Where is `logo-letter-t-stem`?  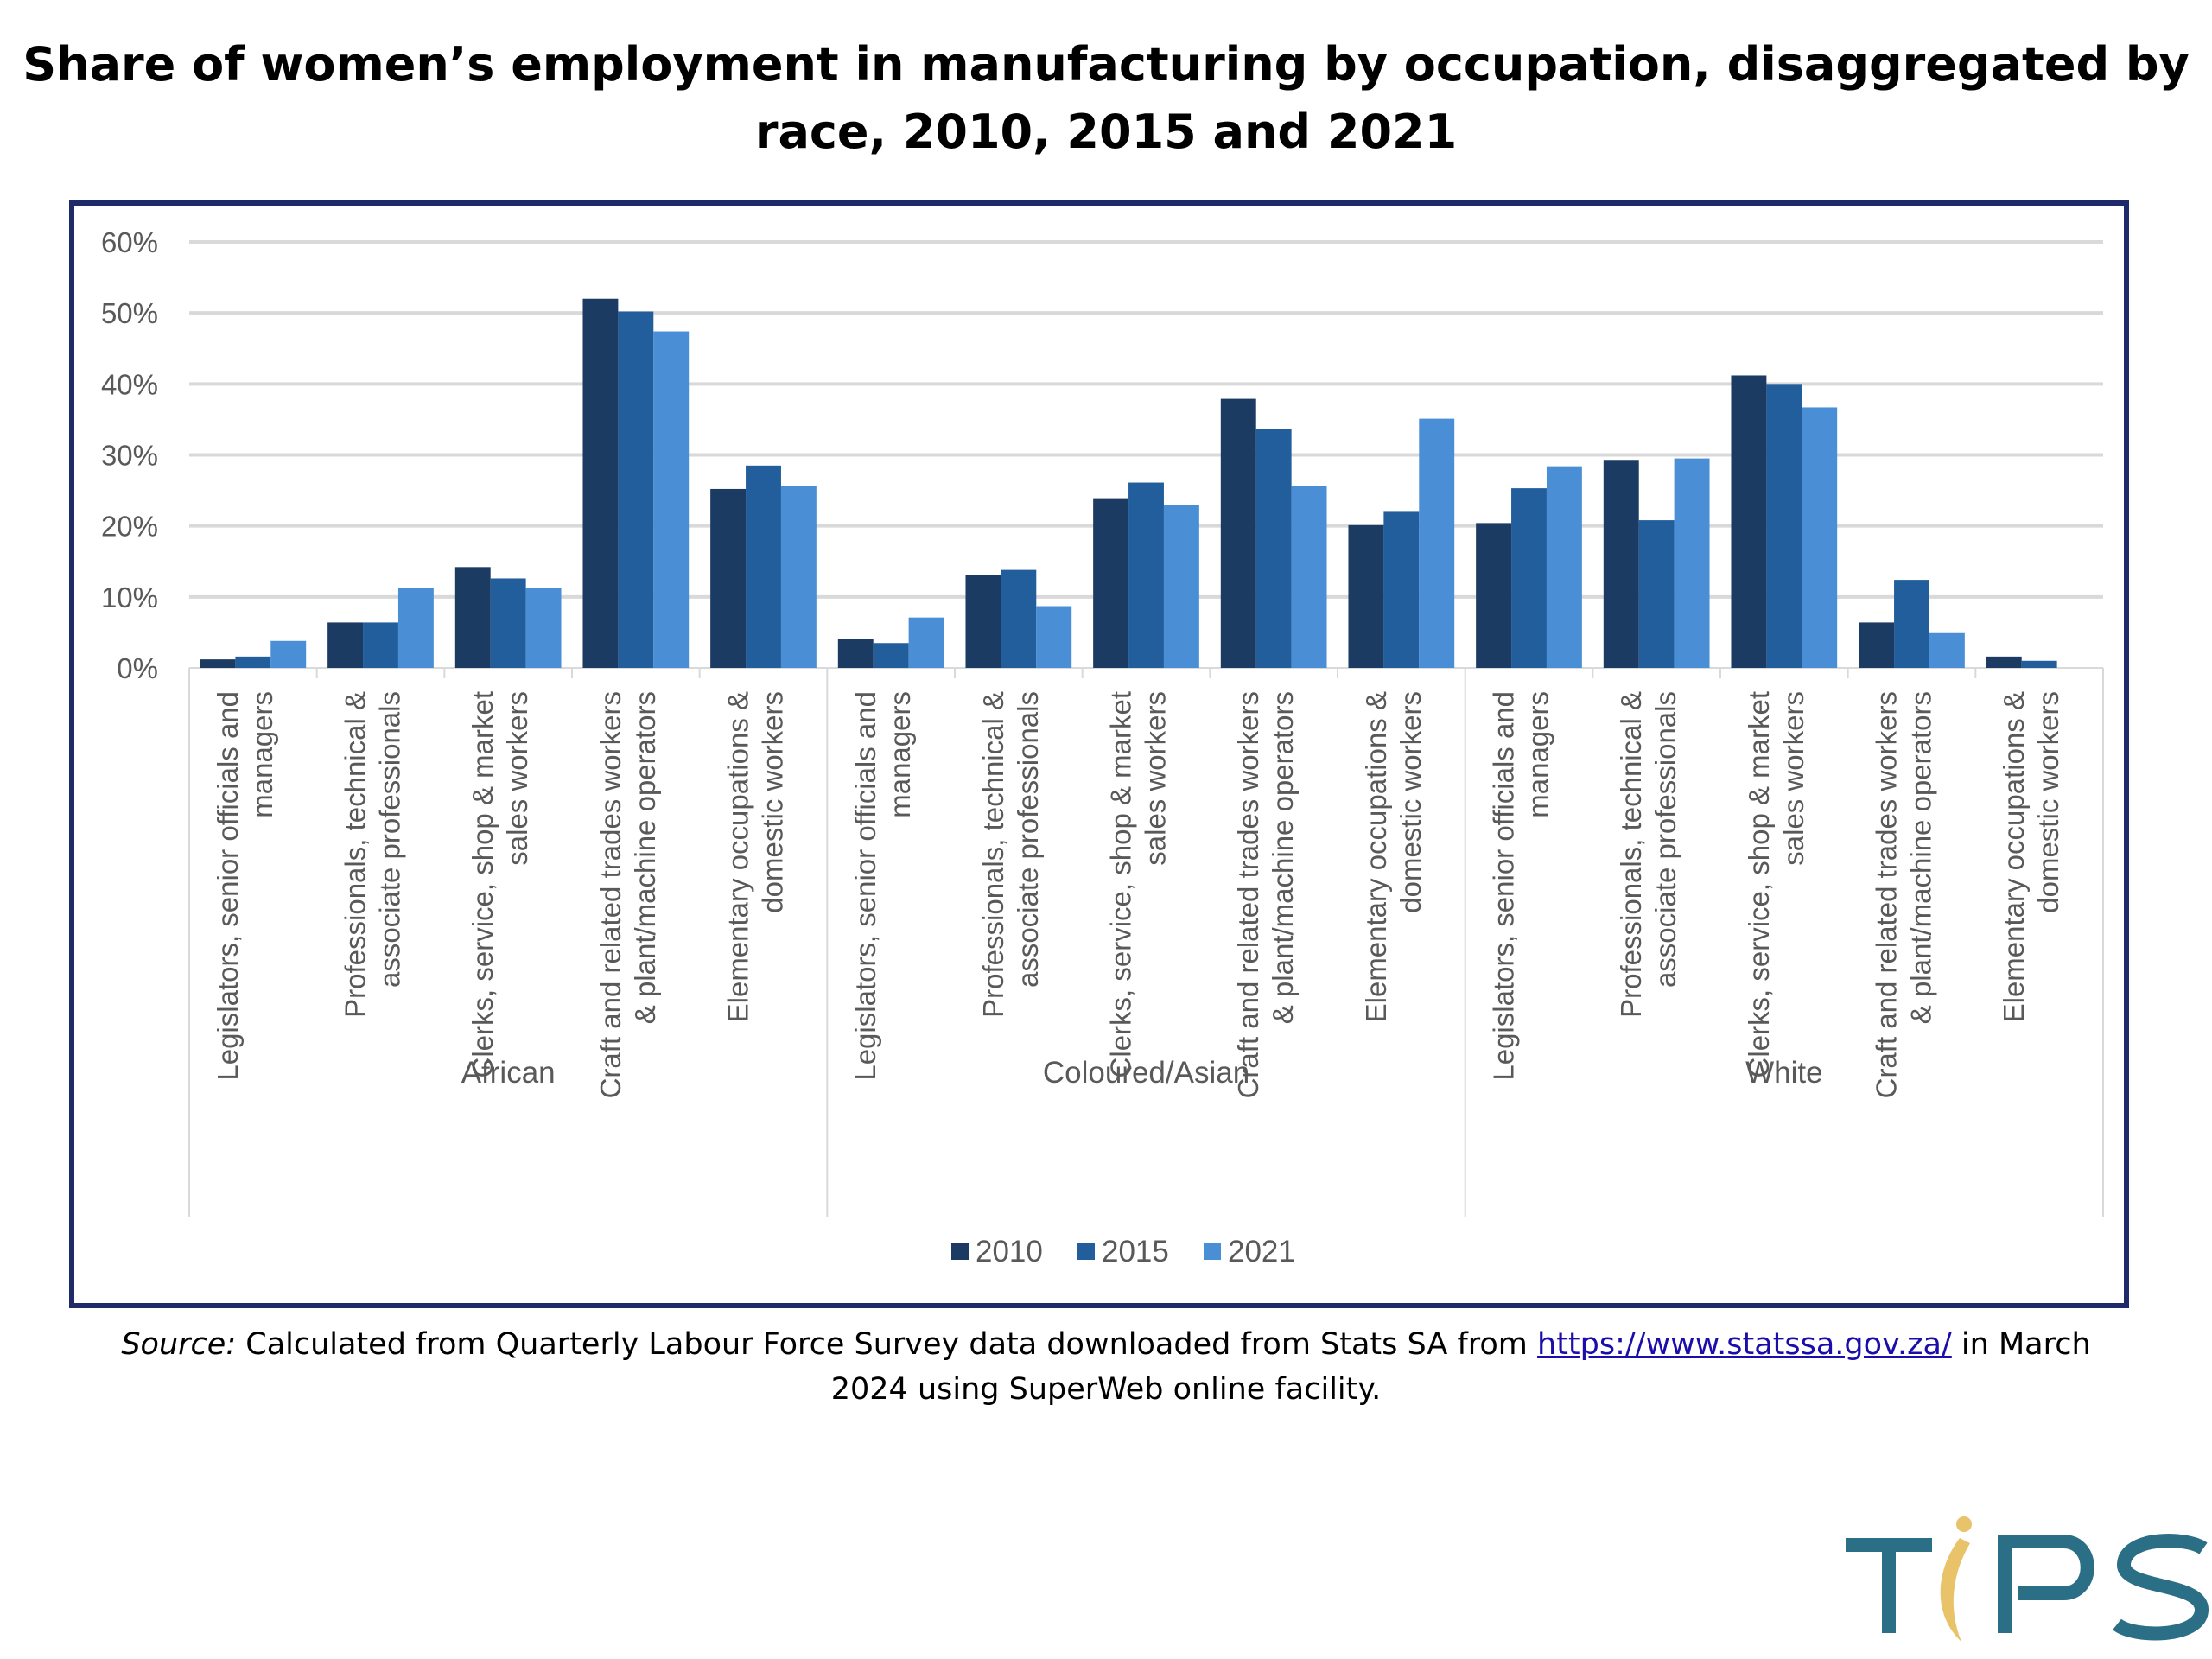 logo-letter-t-stem is located at coordinates (1889, 1585).